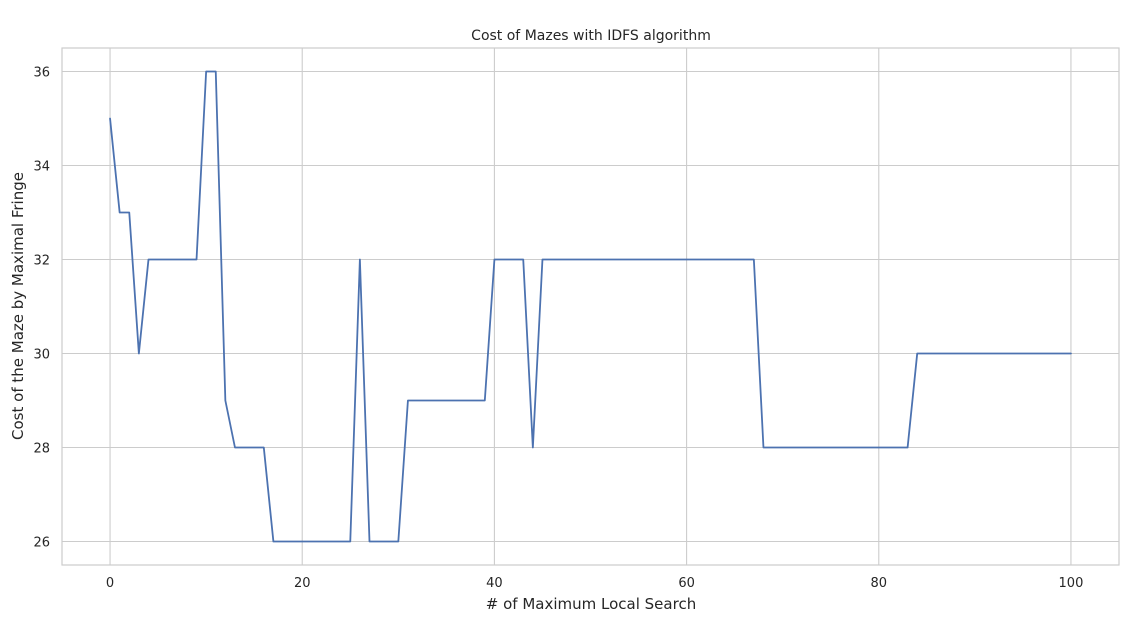  I want to click on x-tick-label: 100, so click(1071, 583).